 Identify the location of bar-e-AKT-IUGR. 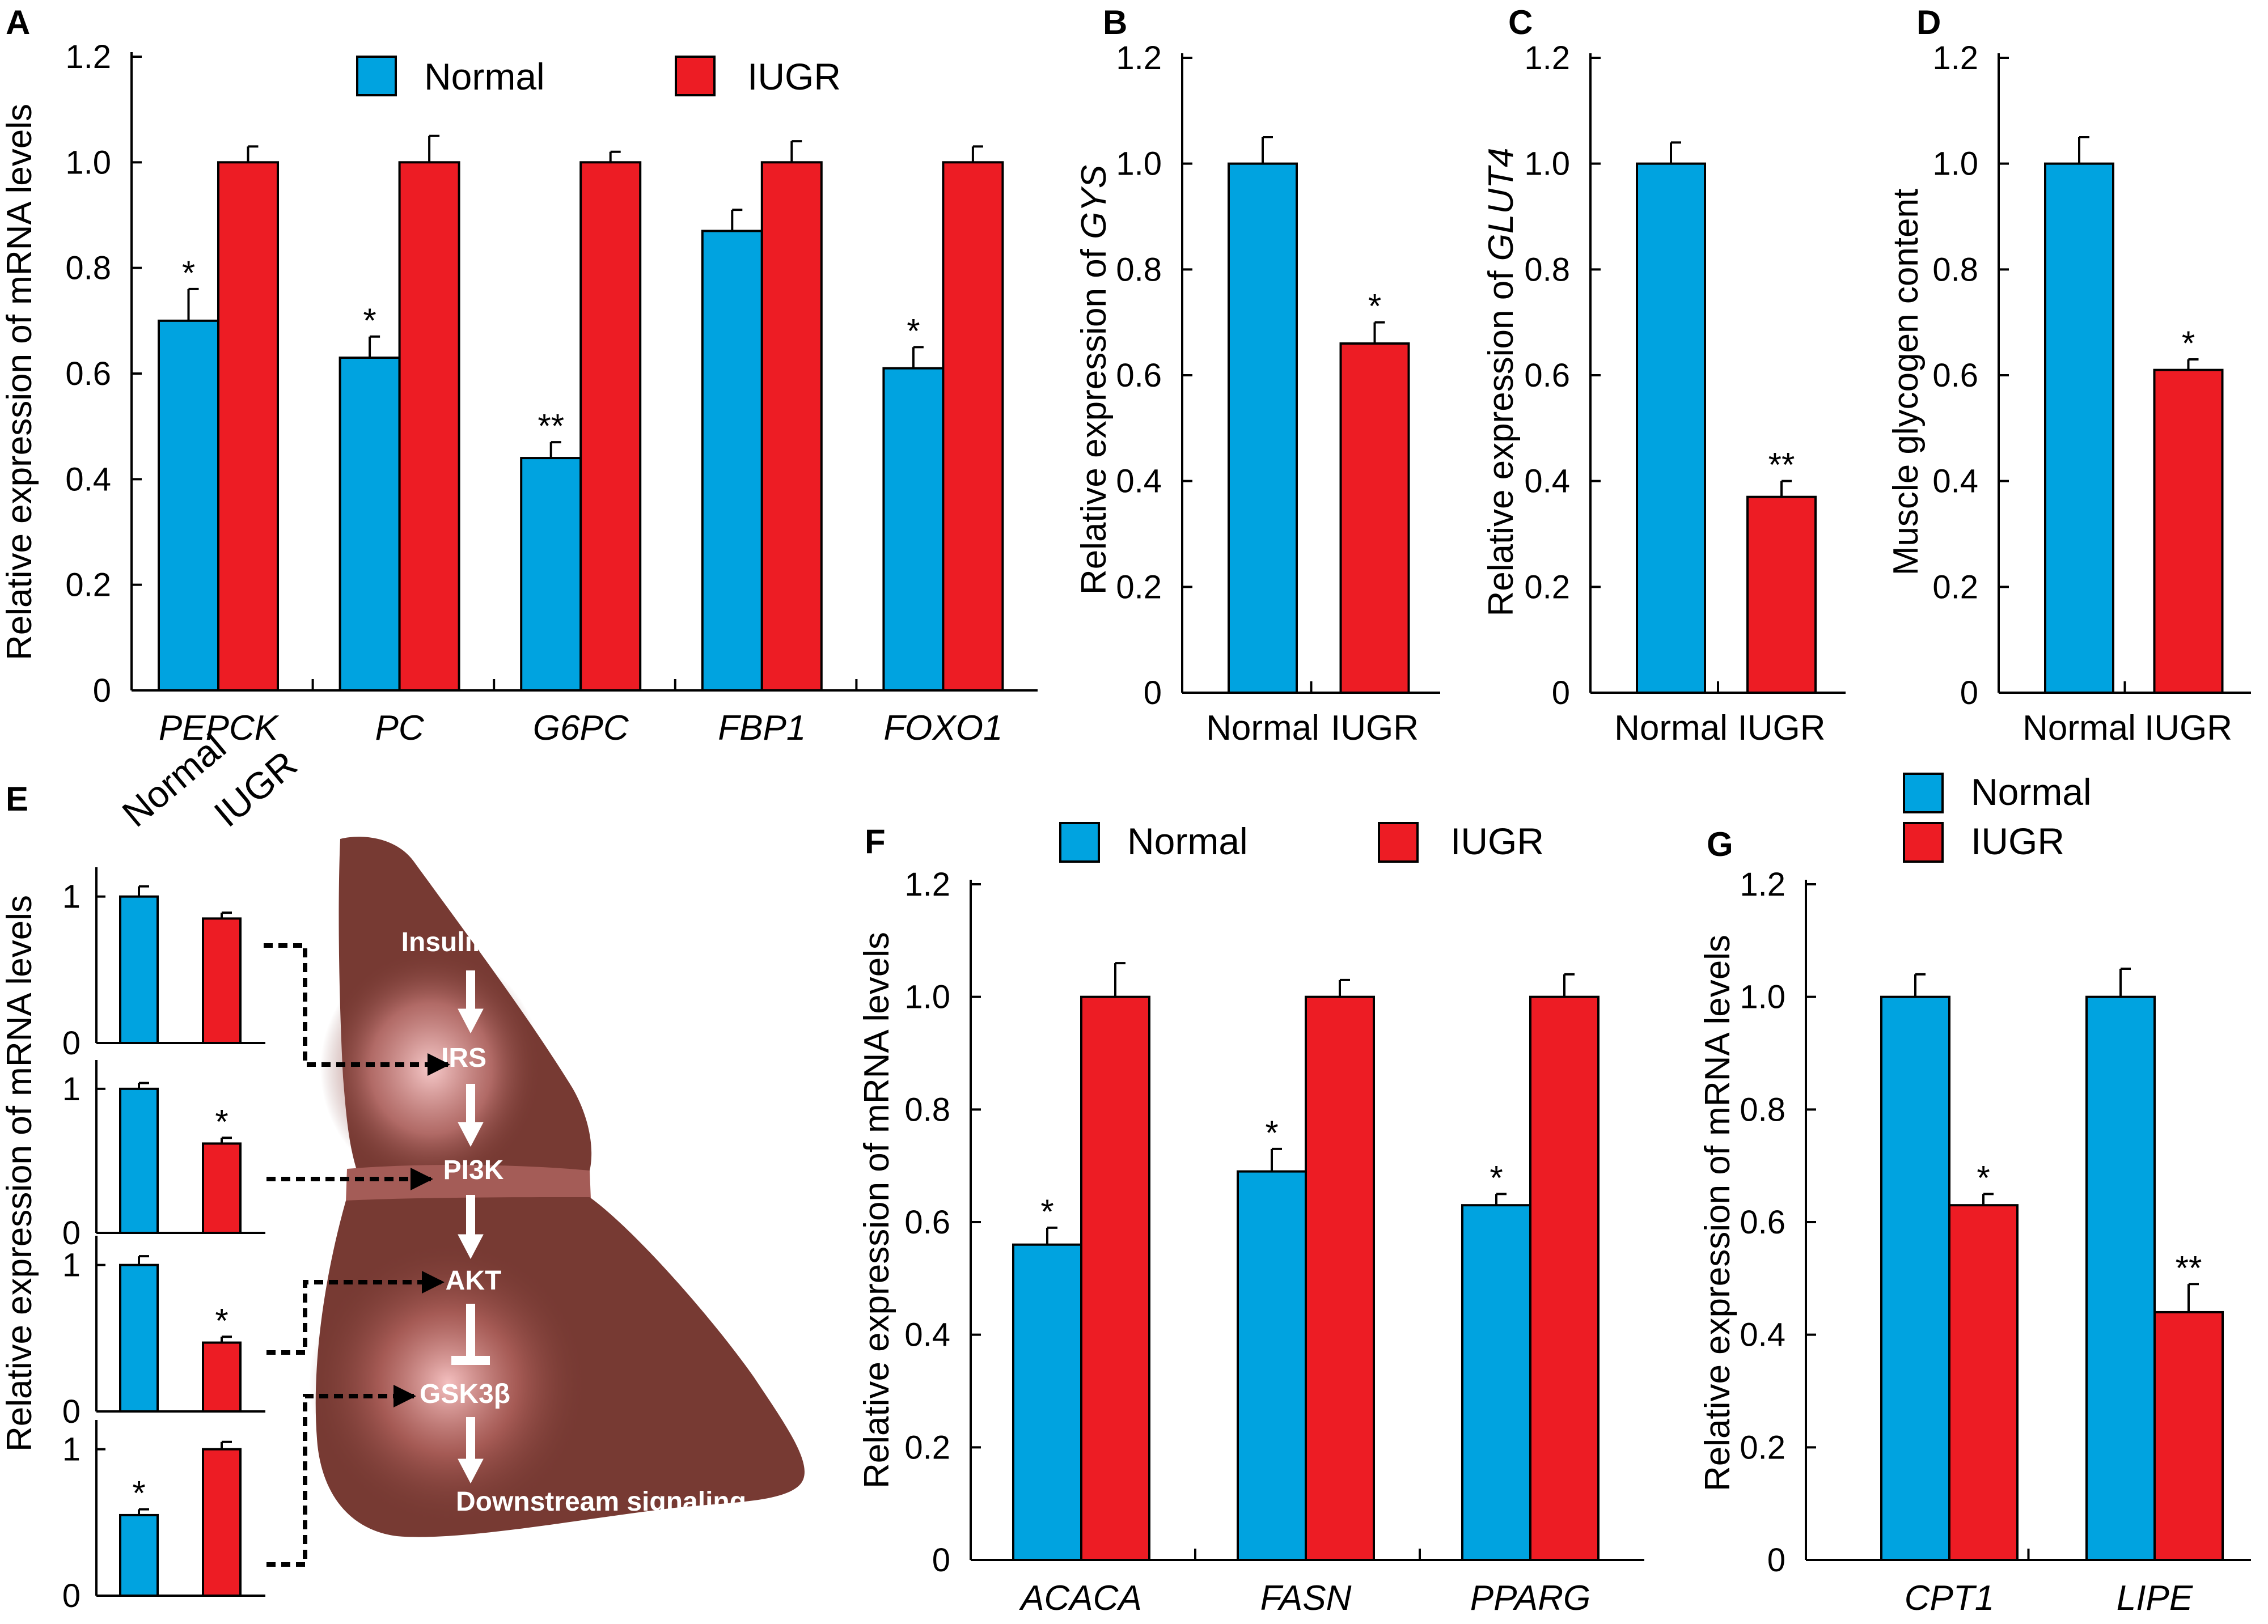
(222, 1377).